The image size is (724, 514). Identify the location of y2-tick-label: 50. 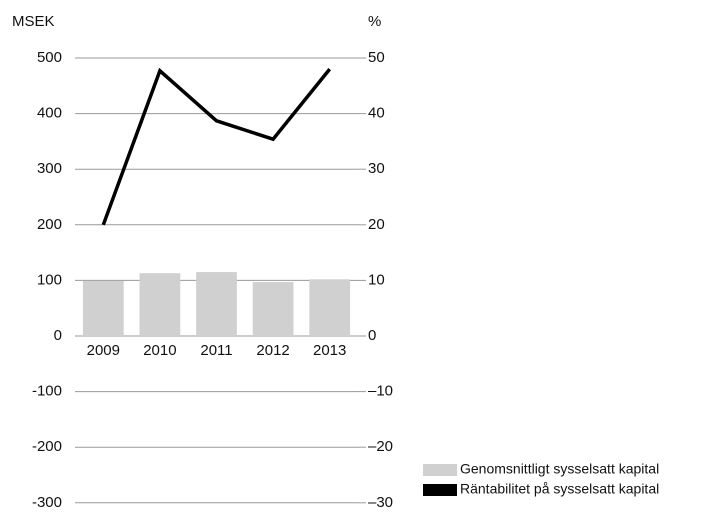
(376, 57).